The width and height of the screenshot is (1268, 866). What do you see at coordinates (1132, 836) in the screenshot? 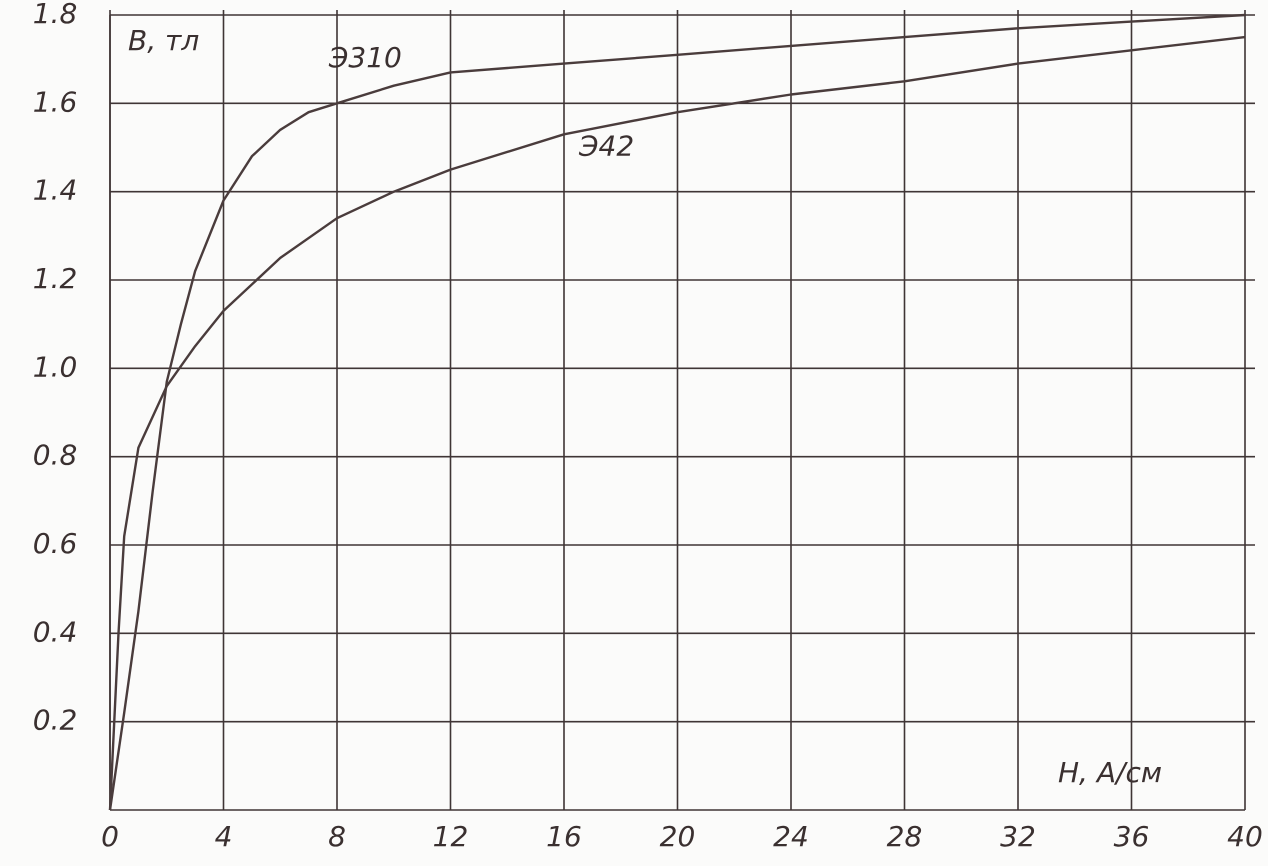
I see `x-tick-label: 36` at bounding box center [1132, 836].